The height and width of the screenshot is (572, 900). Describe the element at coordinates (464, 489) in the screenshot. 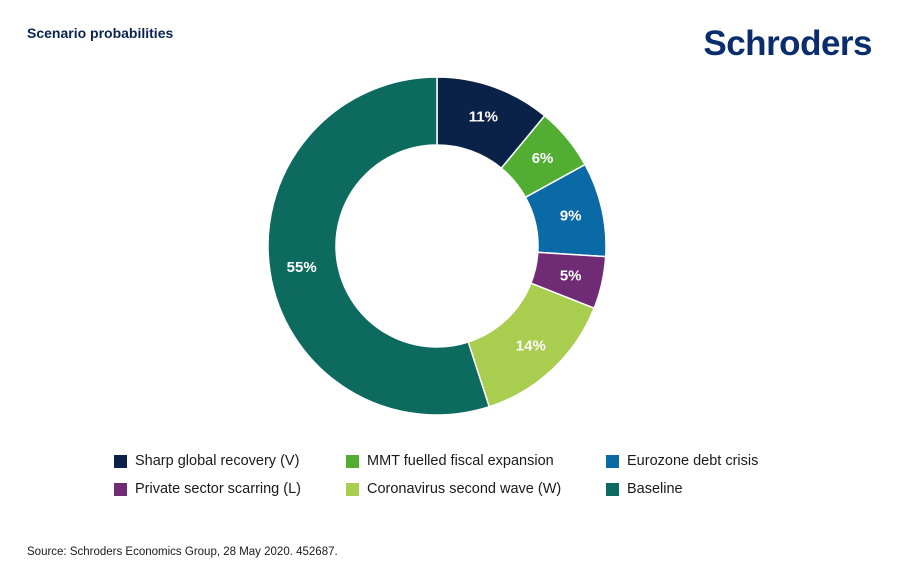

I see `legend-label: Coronavirus second wave (W)` at that location.